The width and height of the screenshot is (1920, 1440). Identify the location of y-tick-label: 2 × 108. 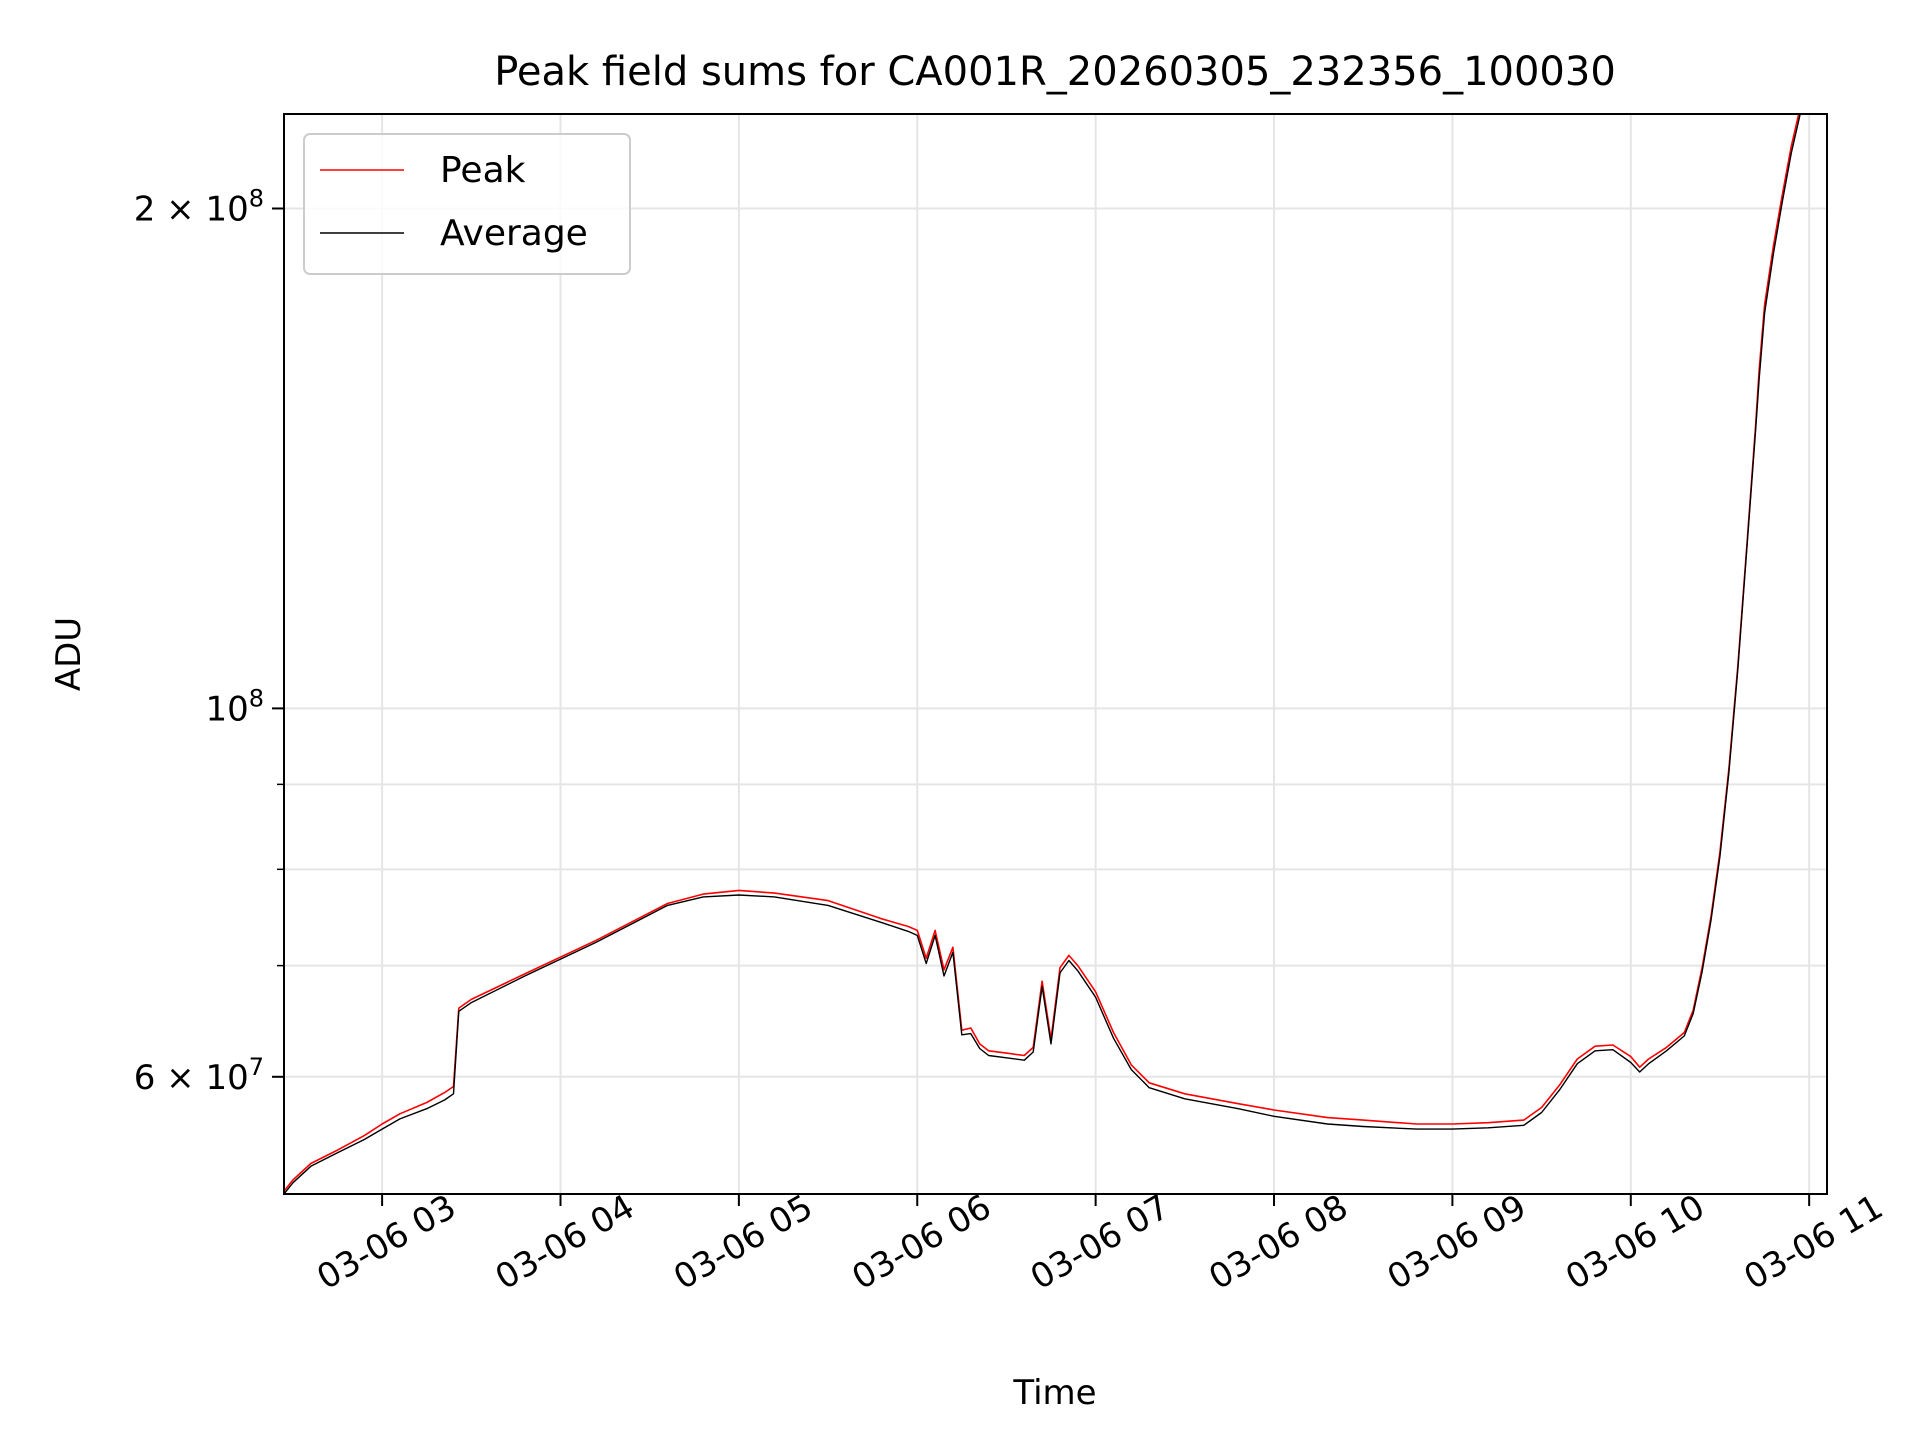
(199, 206).